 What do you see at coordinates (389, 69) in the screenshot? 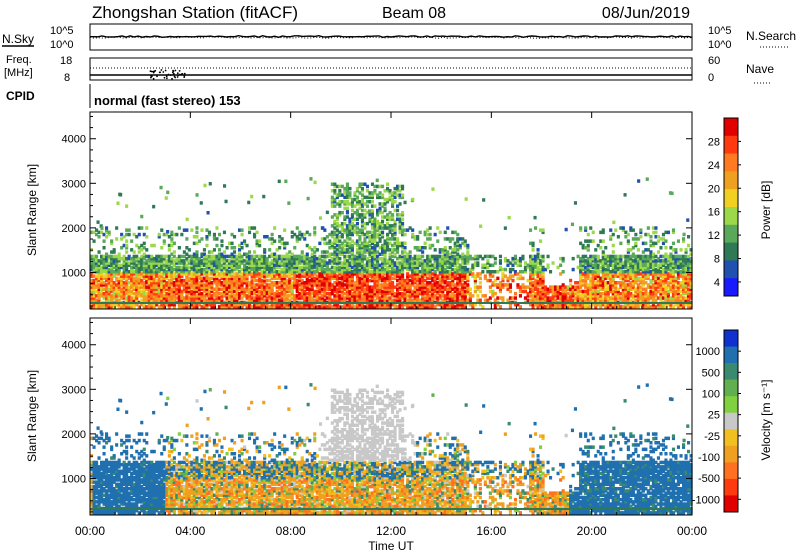
I see `freq-panel: Freq. [MHz] 18 8 60 0 Nave` at bounding box center [389, 69].